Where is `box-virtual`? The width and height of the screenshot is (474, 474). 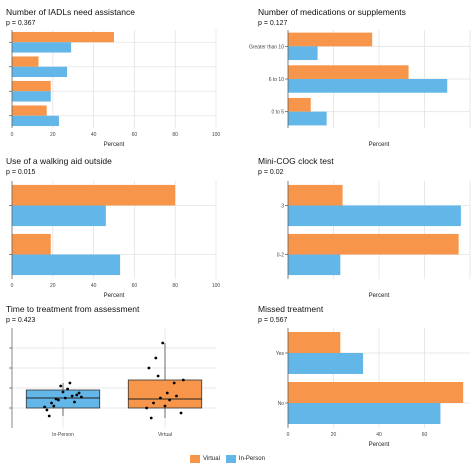 box-virtual is located at coordinates (165, 394).